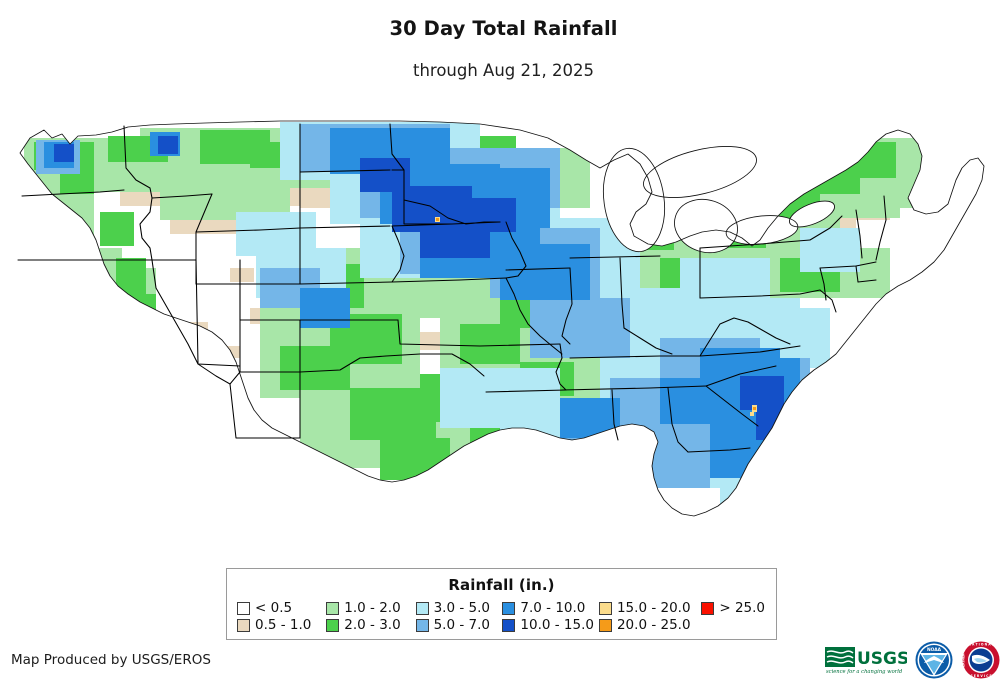 The height and width of the screenshot is (691, 1007). I want to click on legend-label: 5.0 - 7.0, so click(461, 624).